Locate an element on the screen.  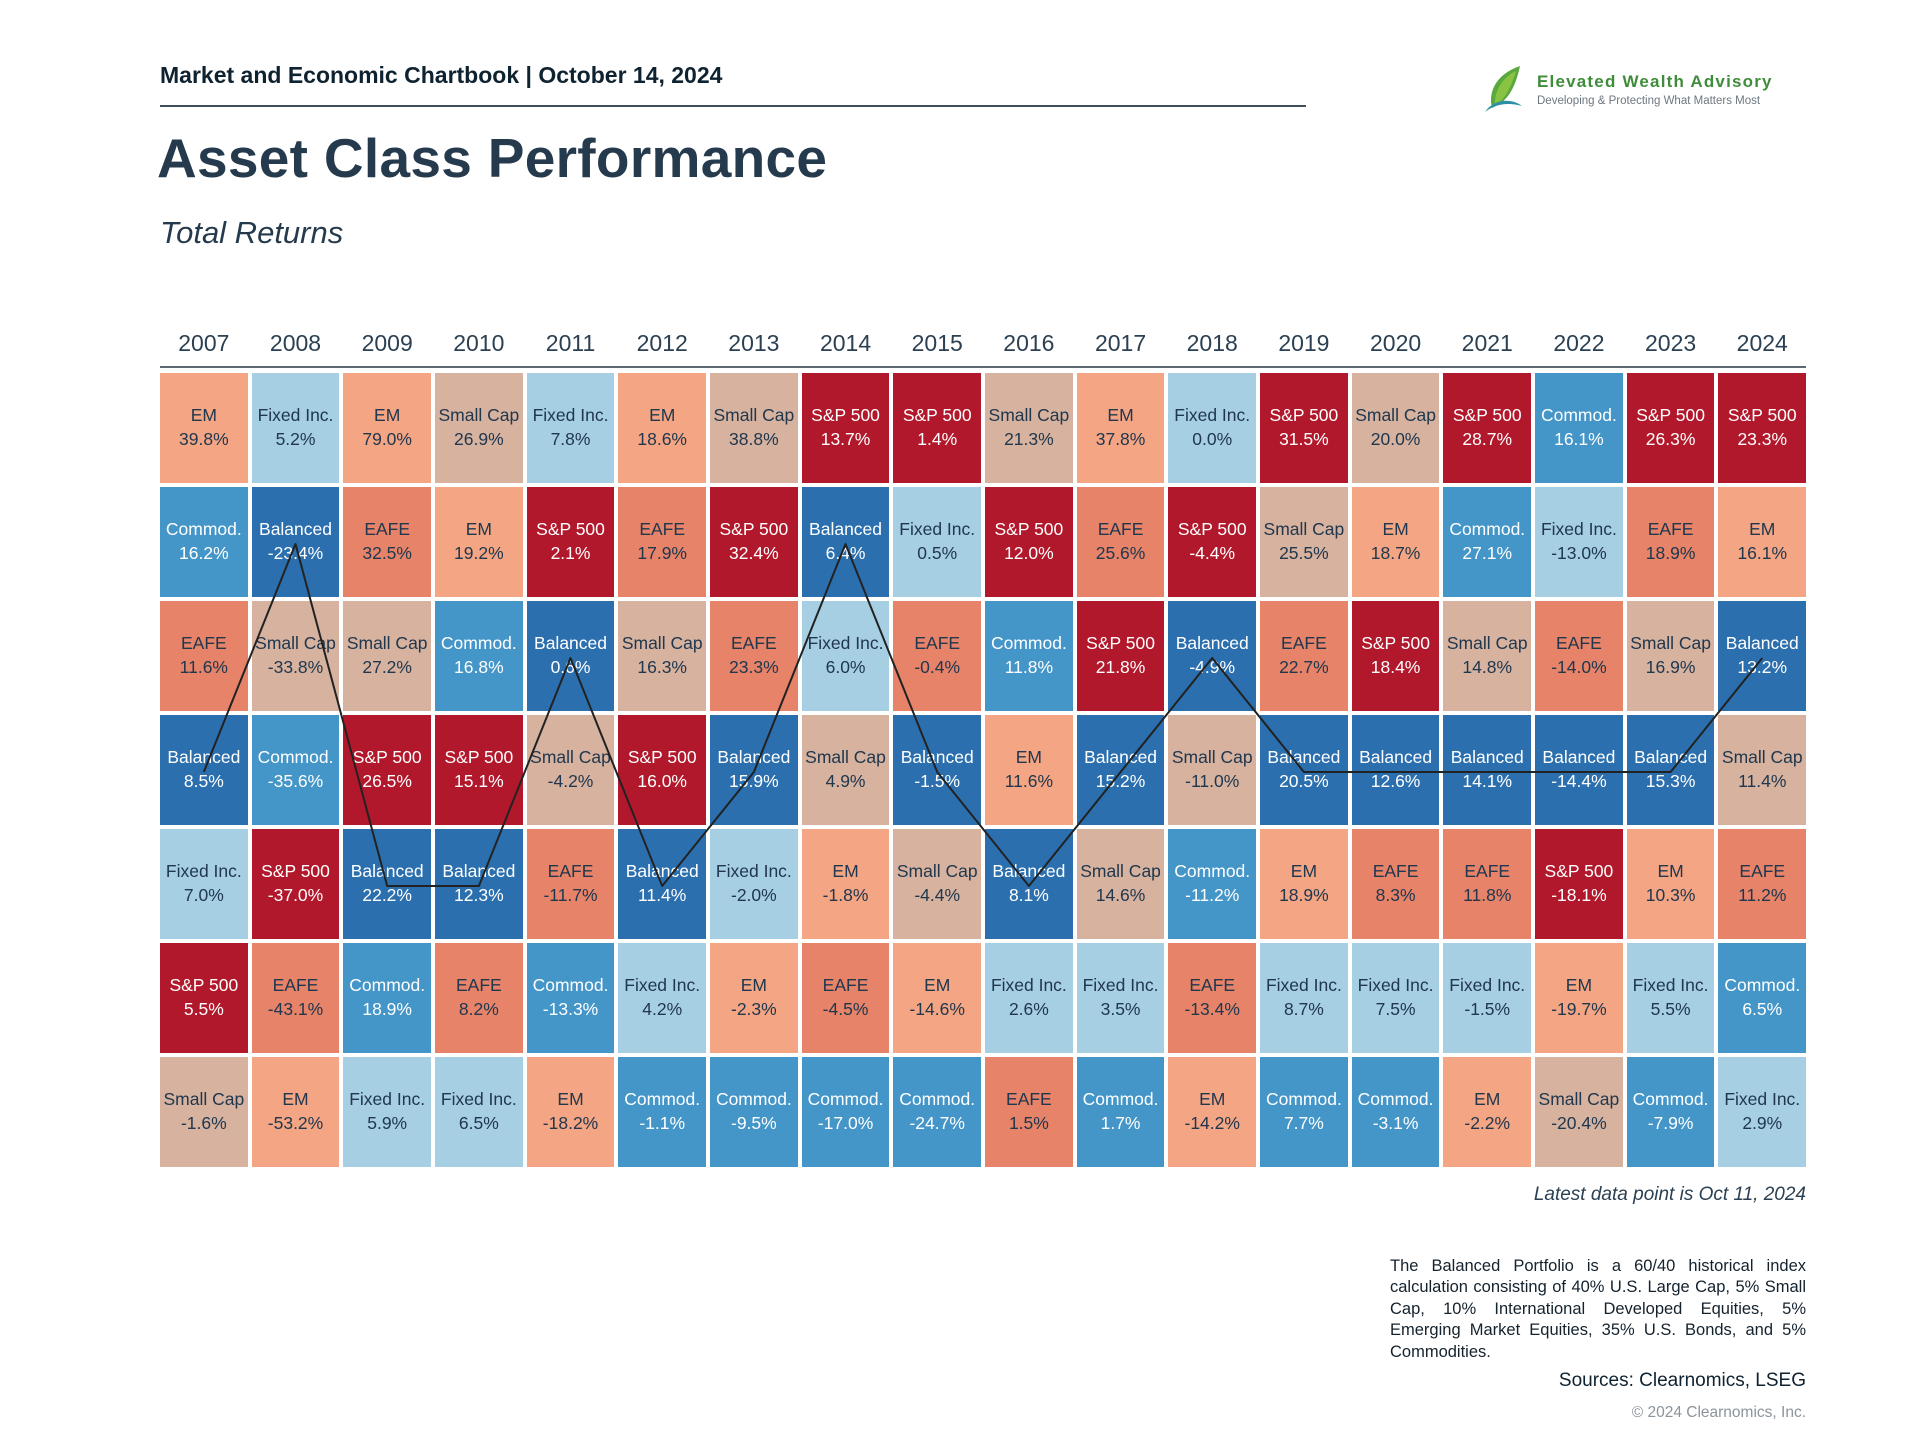
return-value: 79.0% is located at coordinates (387, 439).